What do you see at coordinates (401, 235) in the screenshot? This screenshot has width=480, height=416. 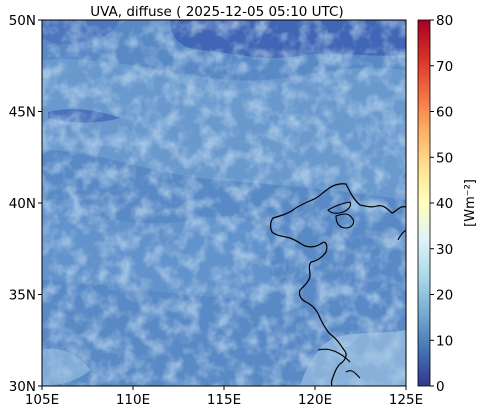 I see `coastline-korea` at bounding box center [401, 235].